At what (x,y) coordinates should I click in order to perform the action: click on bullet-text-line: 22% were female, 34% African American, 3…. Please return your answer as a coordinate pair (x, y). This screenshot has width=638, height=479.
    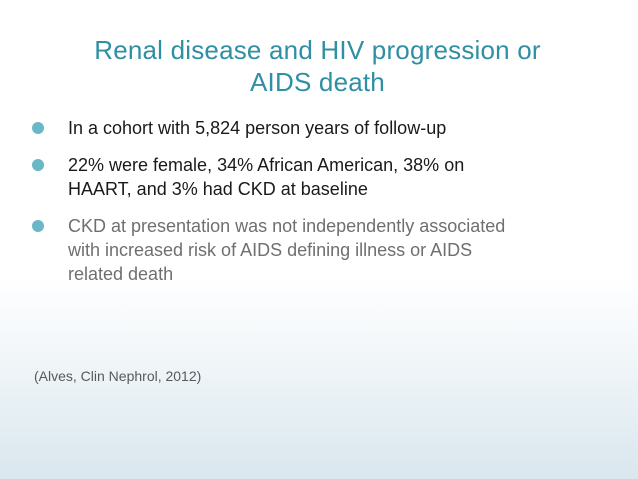
    Looking at the image, I should click on (266, 165).